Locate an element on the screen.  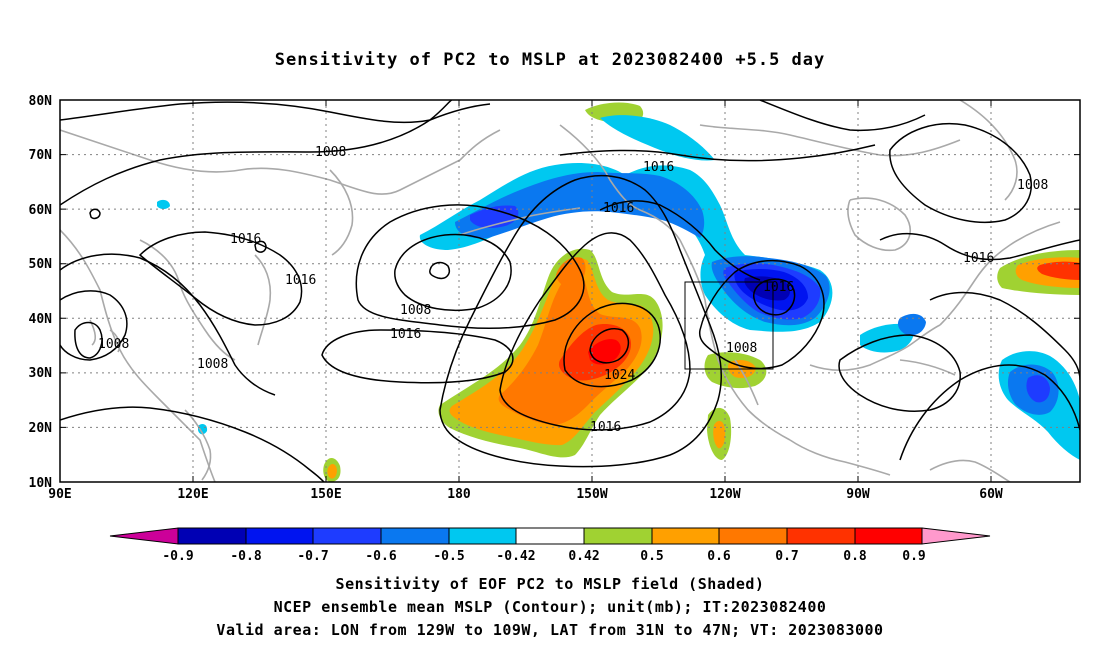
contour-1024-high is located at coordinates (612, 345).